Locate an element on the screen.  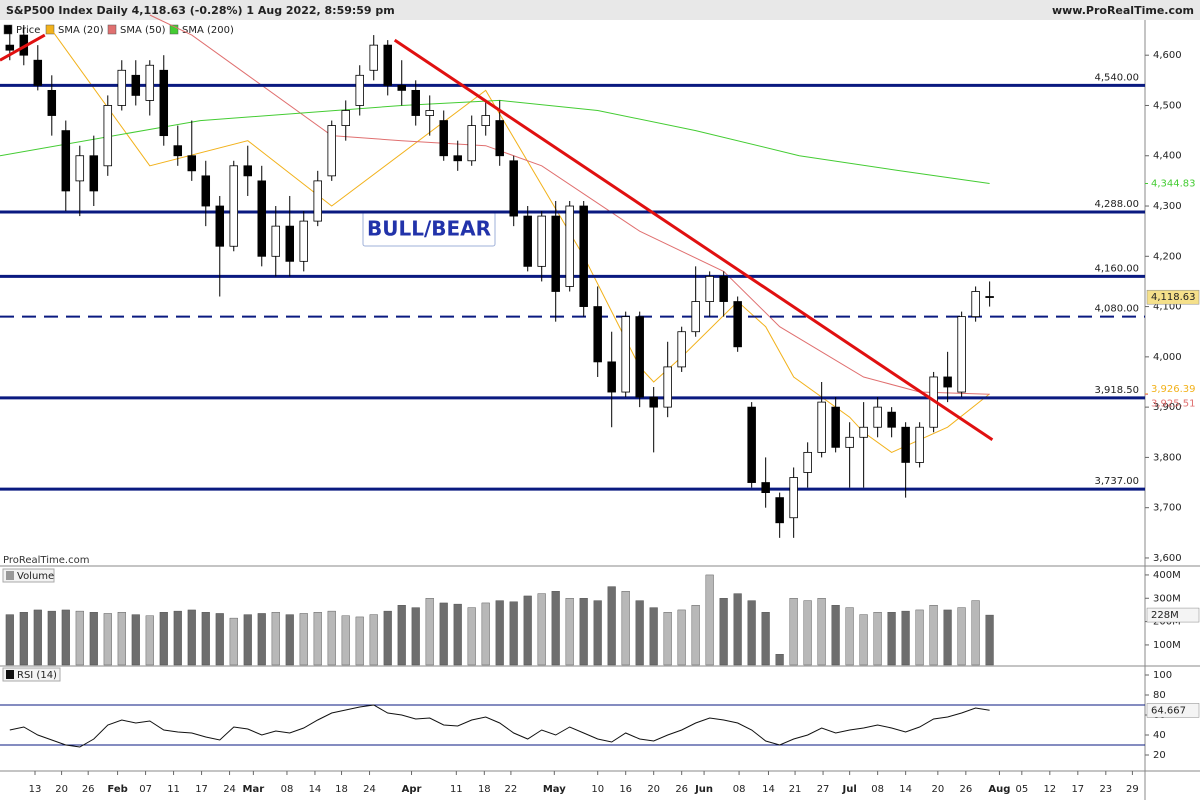
rsi-line is located at coordinates (499, 726).